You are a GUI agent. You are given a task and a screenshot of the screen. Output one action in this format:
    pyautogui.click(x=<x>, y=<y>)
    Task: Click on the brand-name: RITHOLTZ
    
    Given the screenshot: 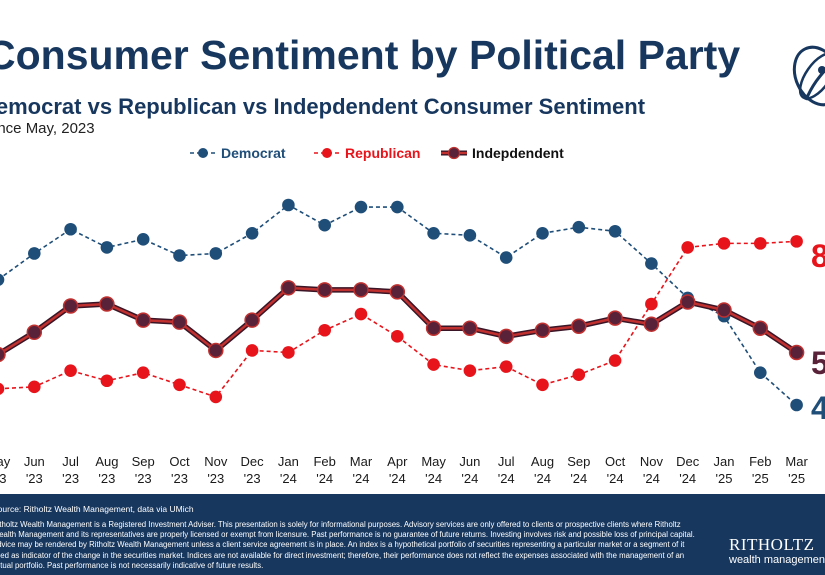 What is the action you would take?
    pyautogui.click(x=772, y=544)
    